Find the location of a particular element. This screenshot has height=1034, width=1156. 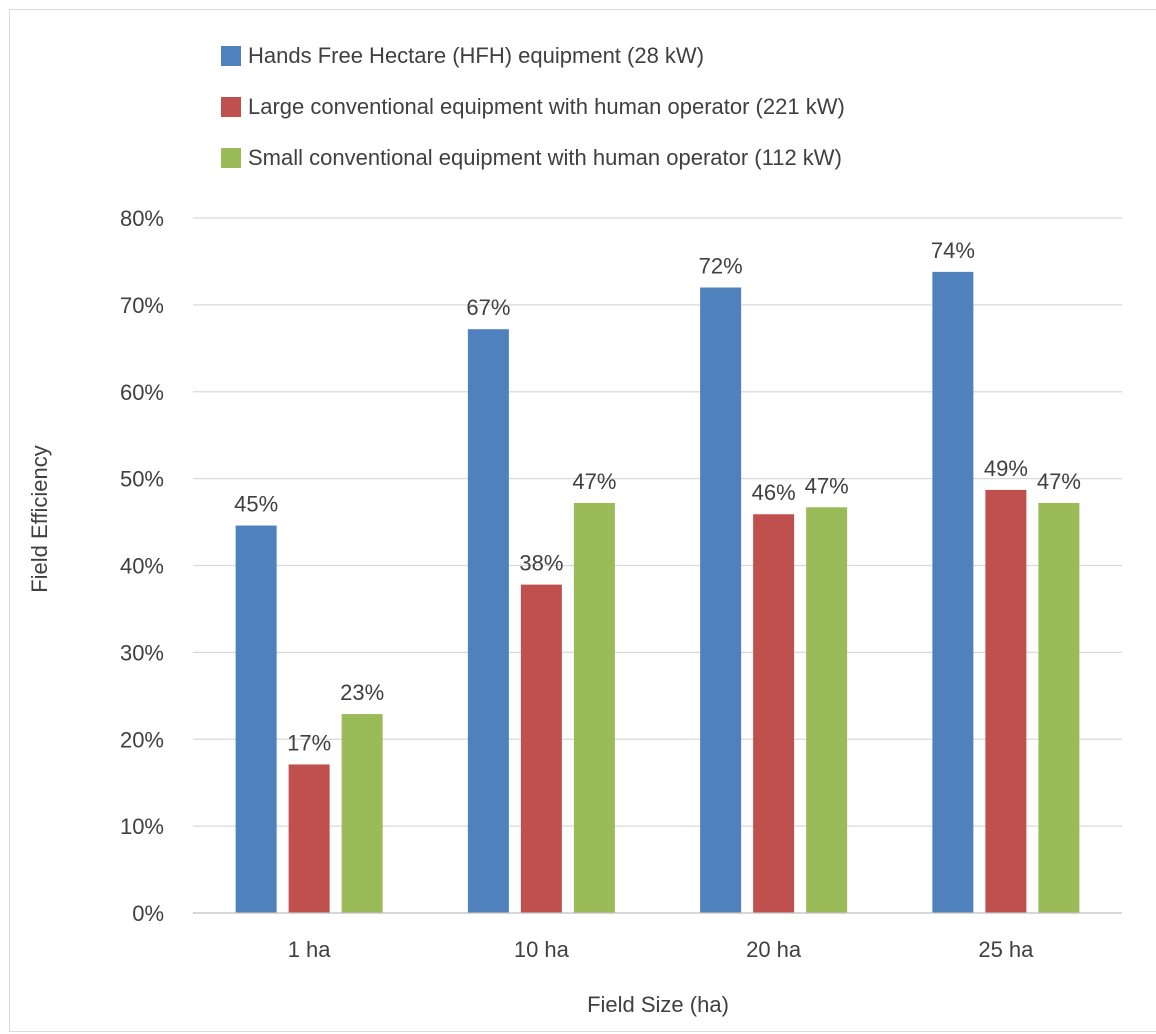

legend-swatch-large is located at coordinates (231, 106).